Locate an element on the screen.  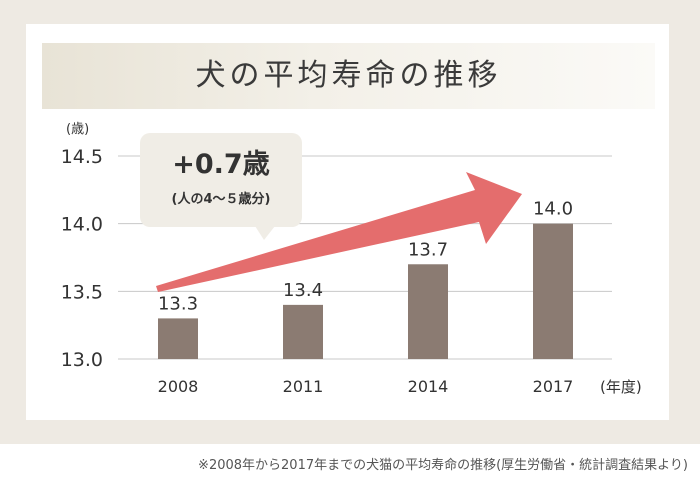
annotation-sub: (人の4〜５歳分) is located at coordinates (221, 199).